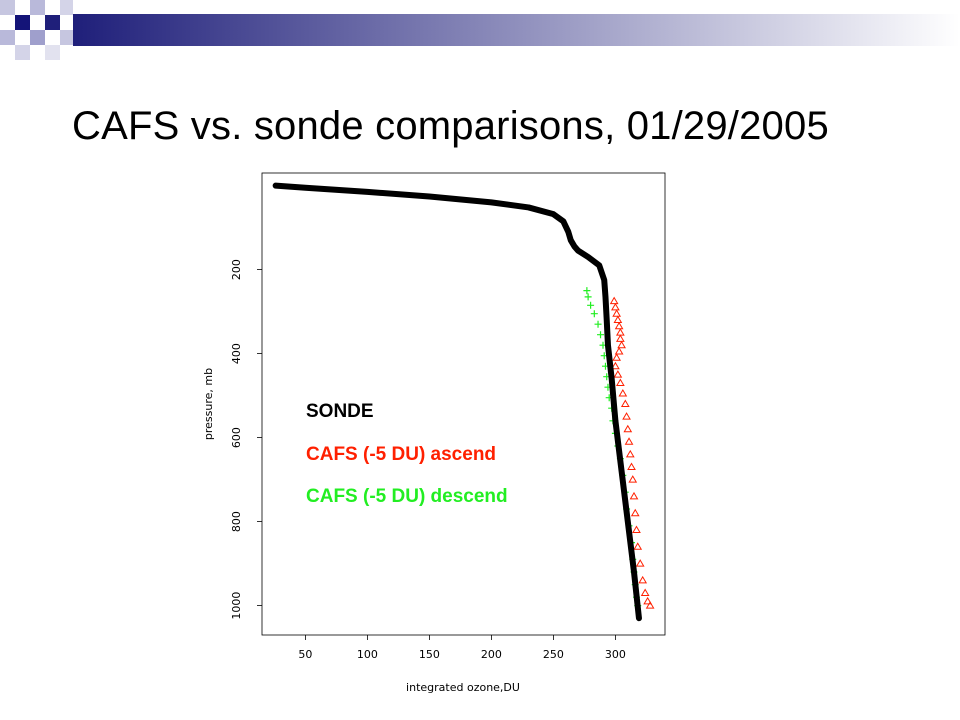  Describe the element at coordinates (367, 654) in the screenshot. I see `x-tick-label: 100` at that location.